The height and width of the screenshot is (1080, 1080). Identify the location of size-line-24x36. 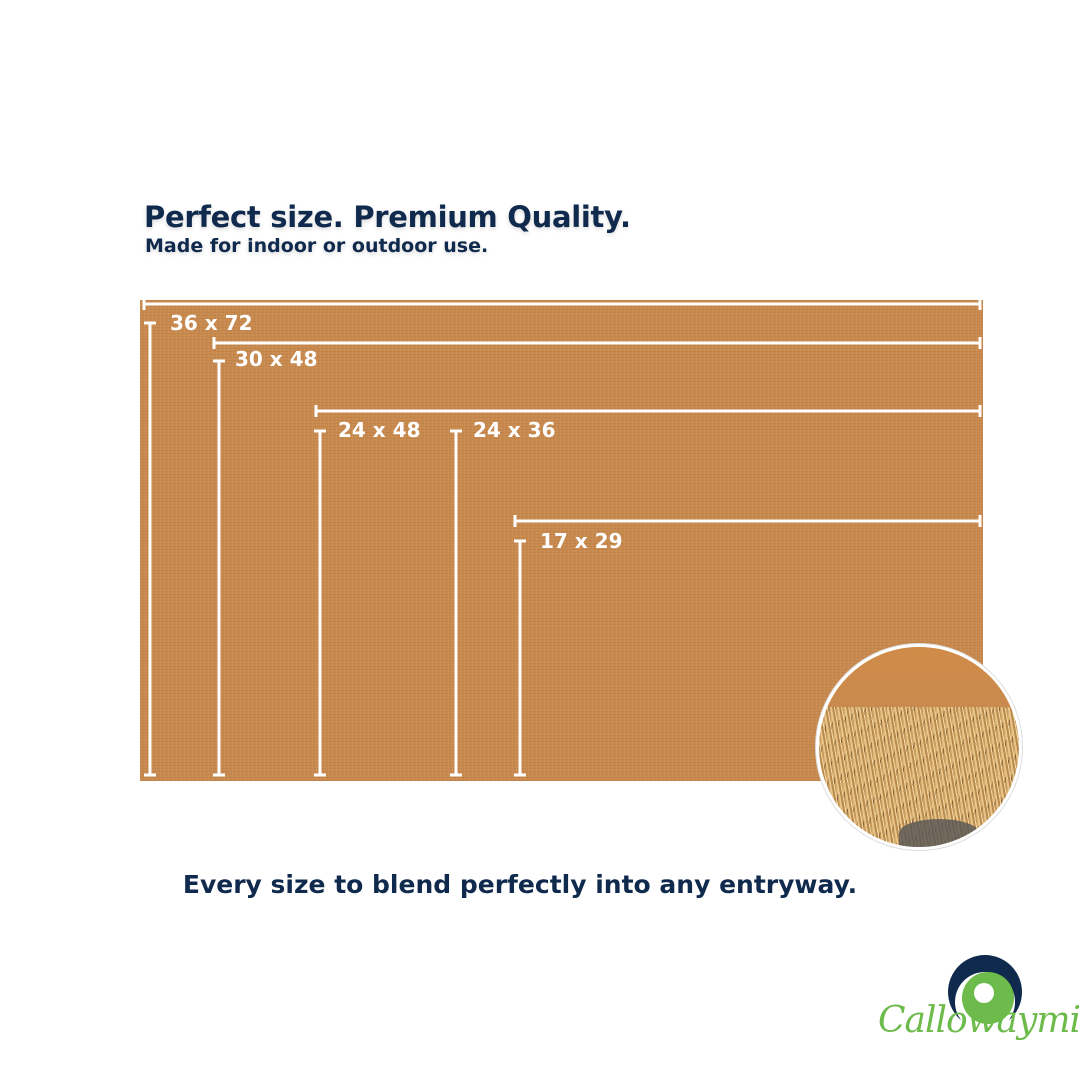
(456, 603).